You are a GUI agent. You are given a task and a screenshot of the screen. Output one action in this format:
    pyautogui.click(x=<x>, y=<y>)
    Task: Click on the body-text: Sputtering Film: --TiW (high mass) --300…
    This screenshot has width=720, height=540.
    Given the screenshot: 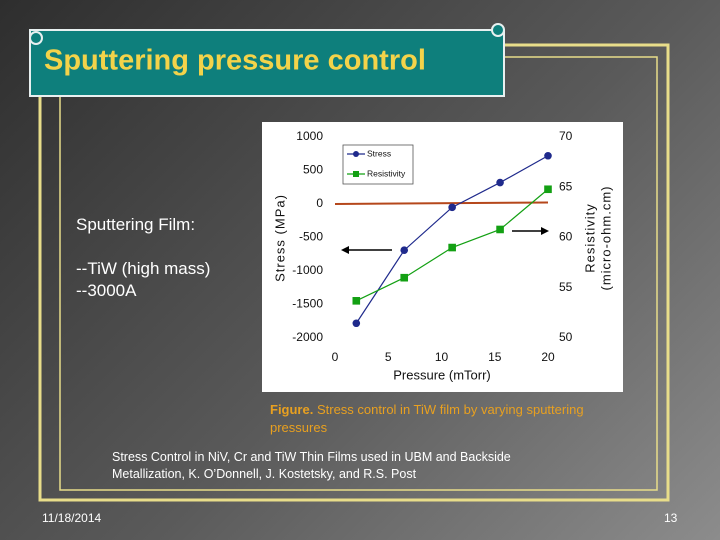 What is the action you would take?
    pyautogui.click(x=143, y=258)
    